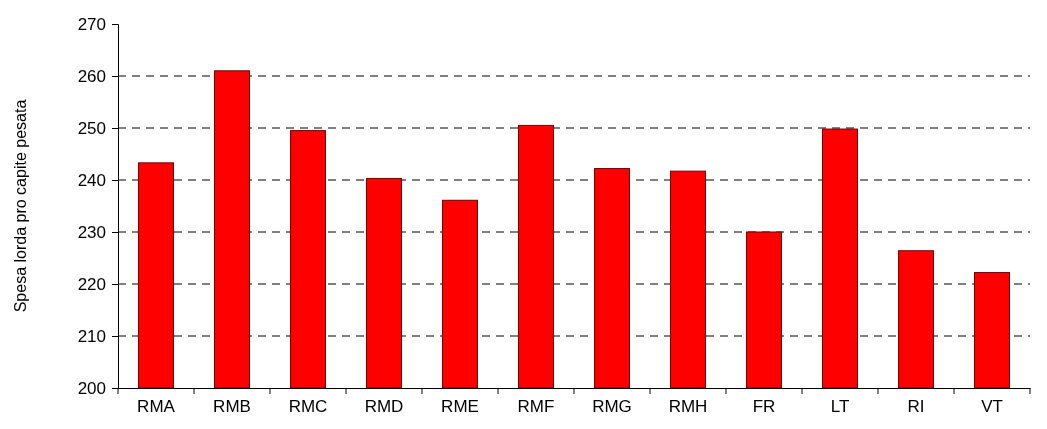  Describe the element at coordinates (91, 336) in the screenshot. I see `y-tick-label: 210` at that location.